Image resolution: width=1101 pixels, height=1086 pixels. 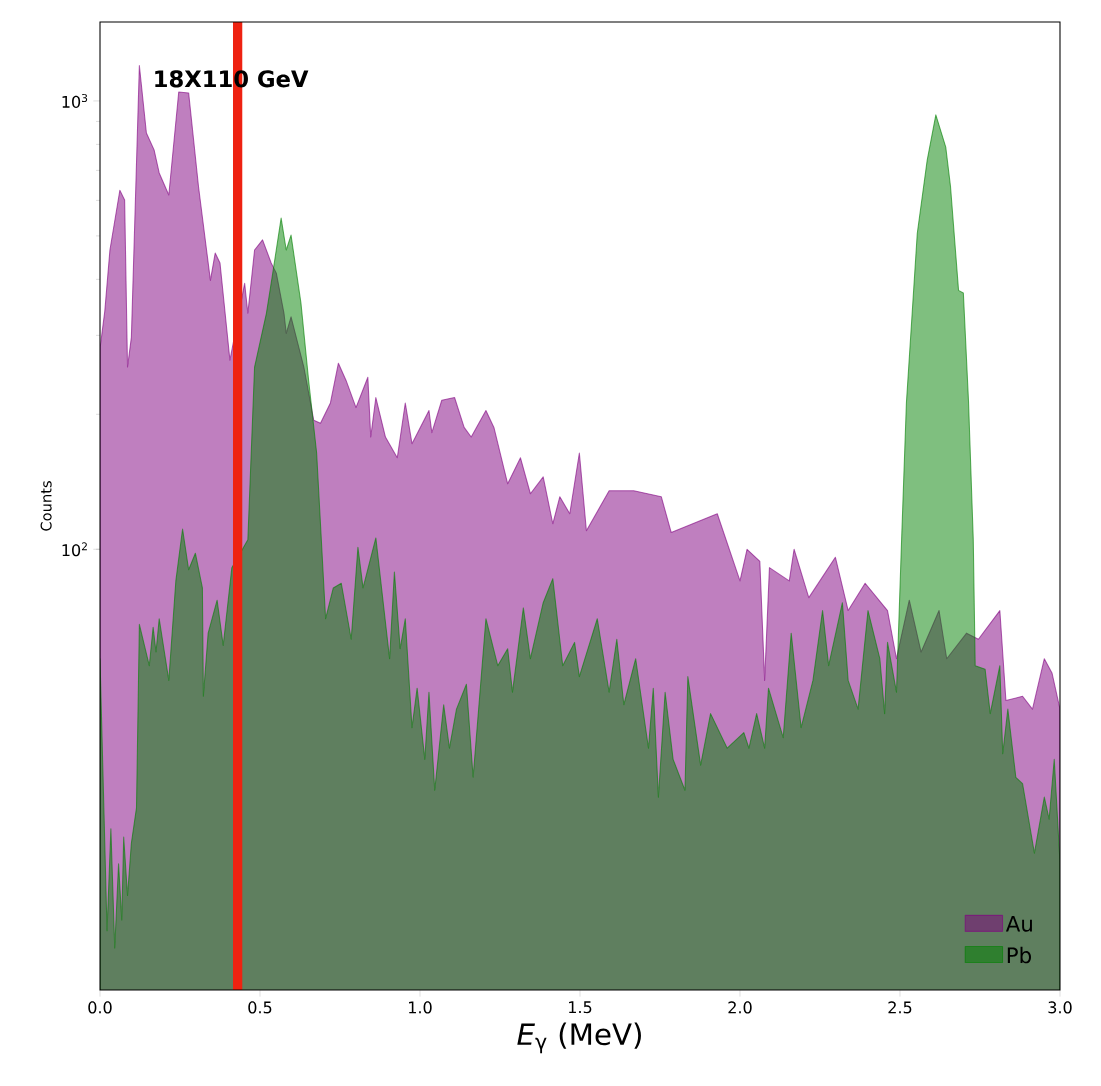 I want to click on x-tick-label: 1.0, so click(x=420, y=1007).